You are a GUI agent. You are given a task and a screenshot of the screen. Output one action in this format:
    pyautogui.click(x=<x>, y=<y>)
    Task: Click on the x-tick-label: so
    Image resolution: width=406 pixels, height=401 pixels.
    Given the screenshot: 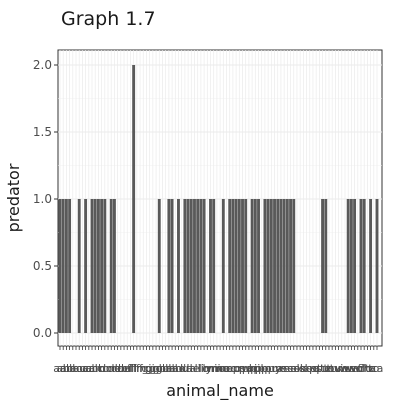 What is the action you would take?
    pyautogui.click(x=306, y=368)
    